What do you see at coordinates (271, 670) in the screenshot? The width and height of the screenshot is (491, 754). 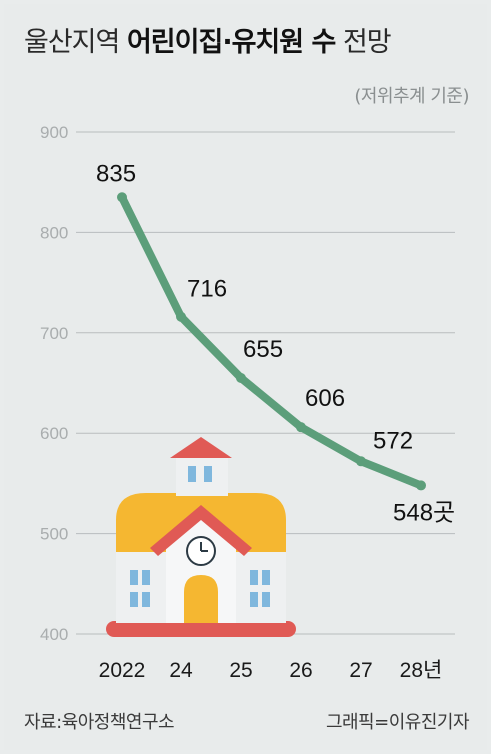 I see `x-axis: 2022 24 25 26 27 28년` at bounding box center [271, 670].